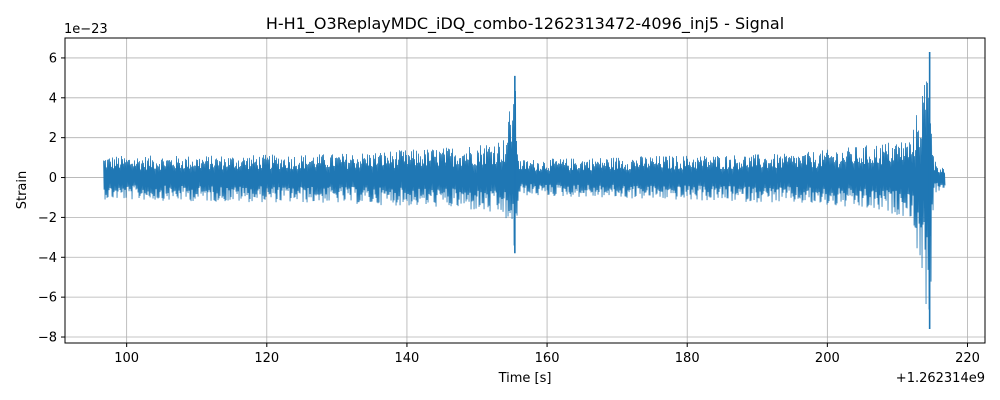 The width and height of the screenshot is (1000, 400). What do you see at coordinates (53, 138) in the screenshot?
I see `y-tick-label: 2` at bounding box center [53, 138].